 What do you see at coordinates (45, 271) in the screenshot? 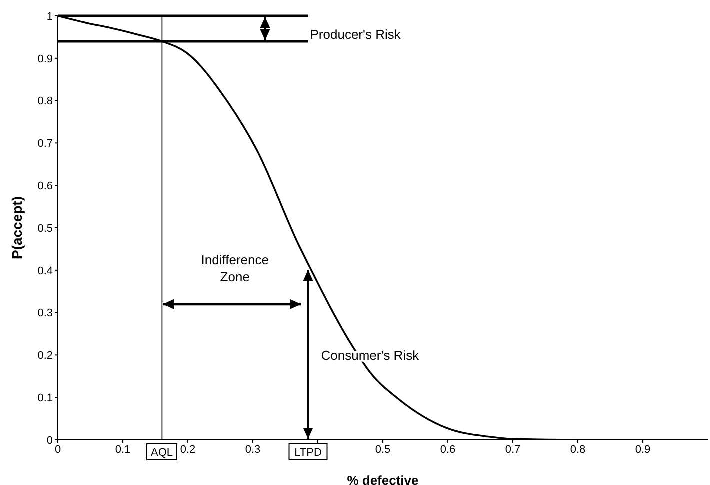
I see `y-tick-label: 0.4` at bounding box center [45, 271].